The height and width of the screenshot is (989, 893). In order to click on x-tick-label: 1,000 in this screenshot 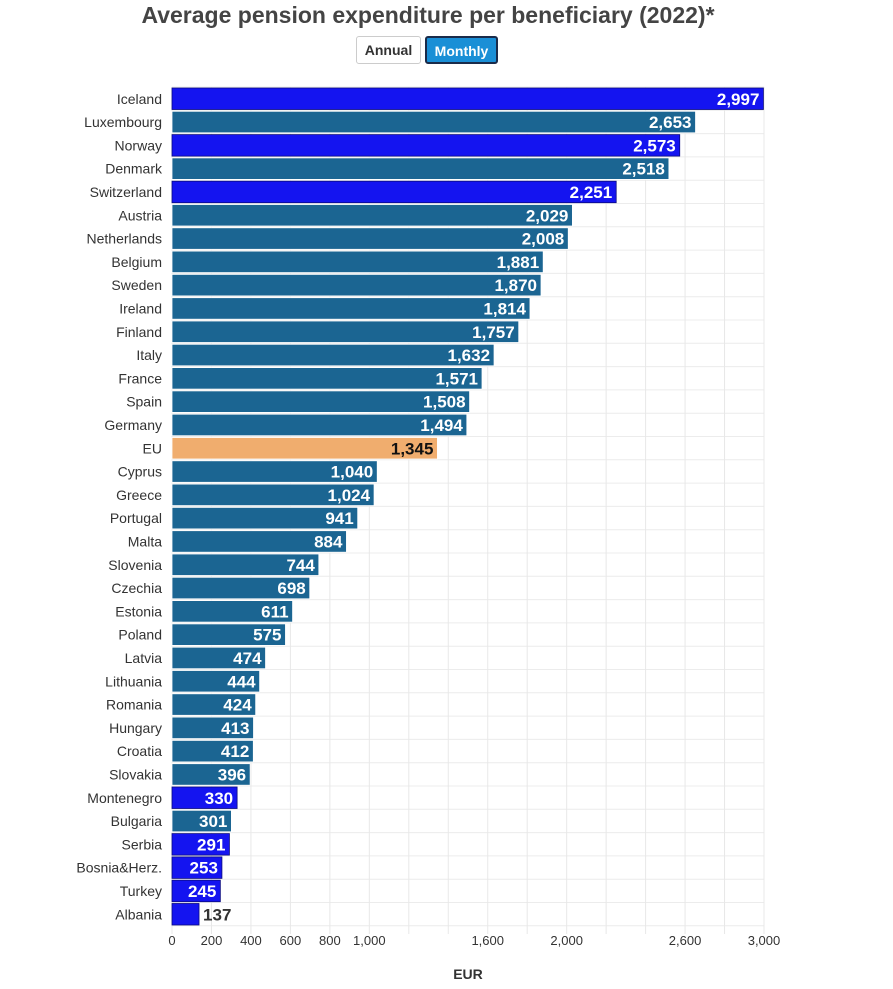, I will do `click(369, 940)`.